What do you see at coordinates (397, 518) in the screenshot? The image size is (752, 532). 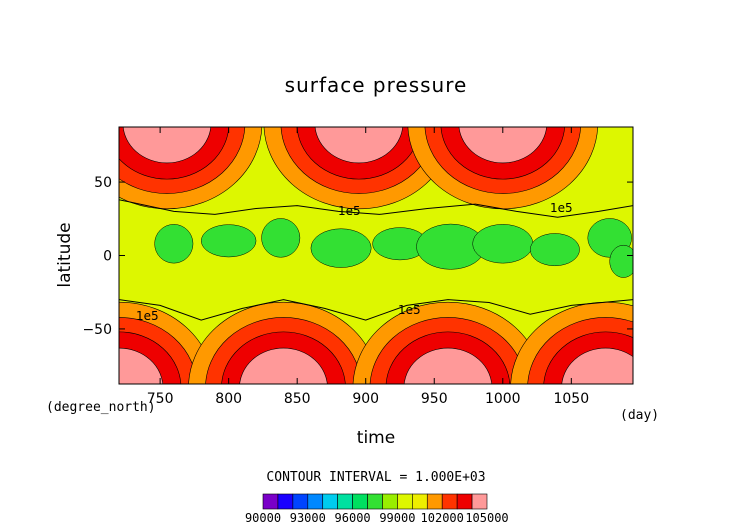 I see `colorbar-label-99000: 99000` at bounding box center [397, 518].